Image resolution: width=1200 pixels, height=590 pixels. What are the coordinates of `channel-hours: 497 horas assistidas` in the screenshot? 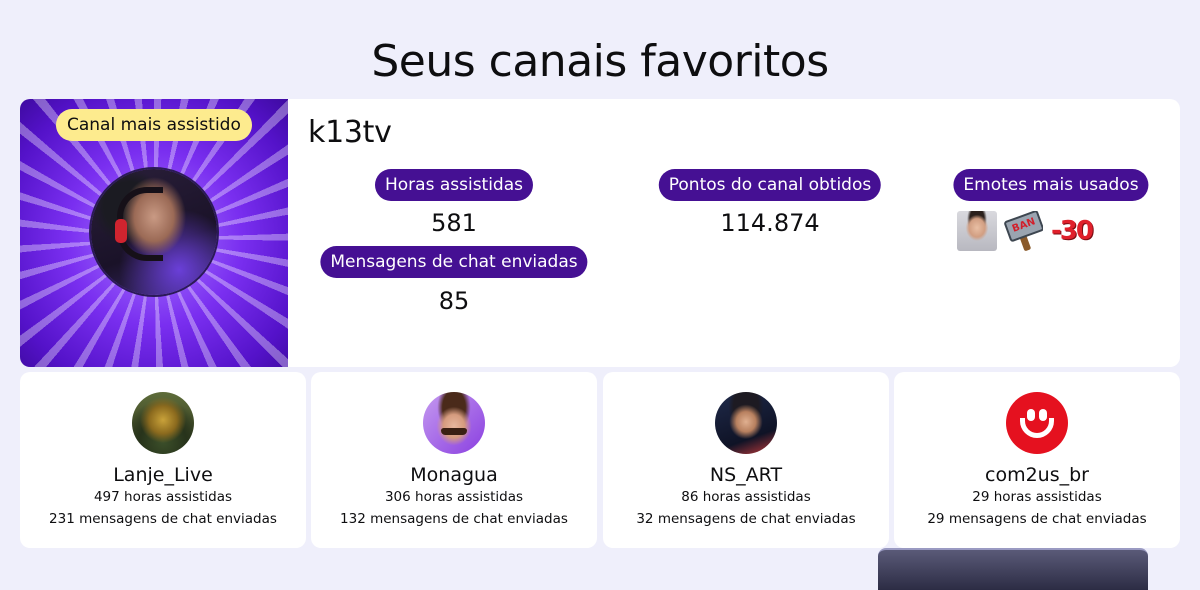 It's located at (163, 497).